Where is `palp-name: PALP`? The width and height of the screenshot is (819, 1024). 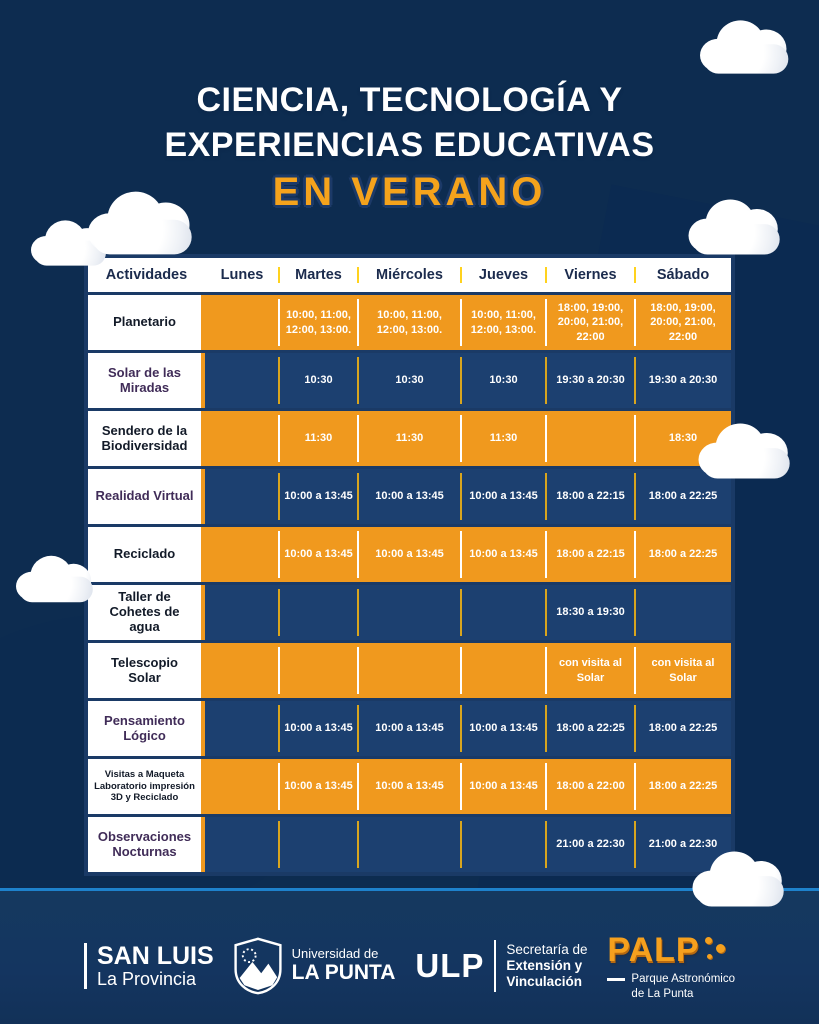
palp-name: PALP is located at coordinates (653, 950).